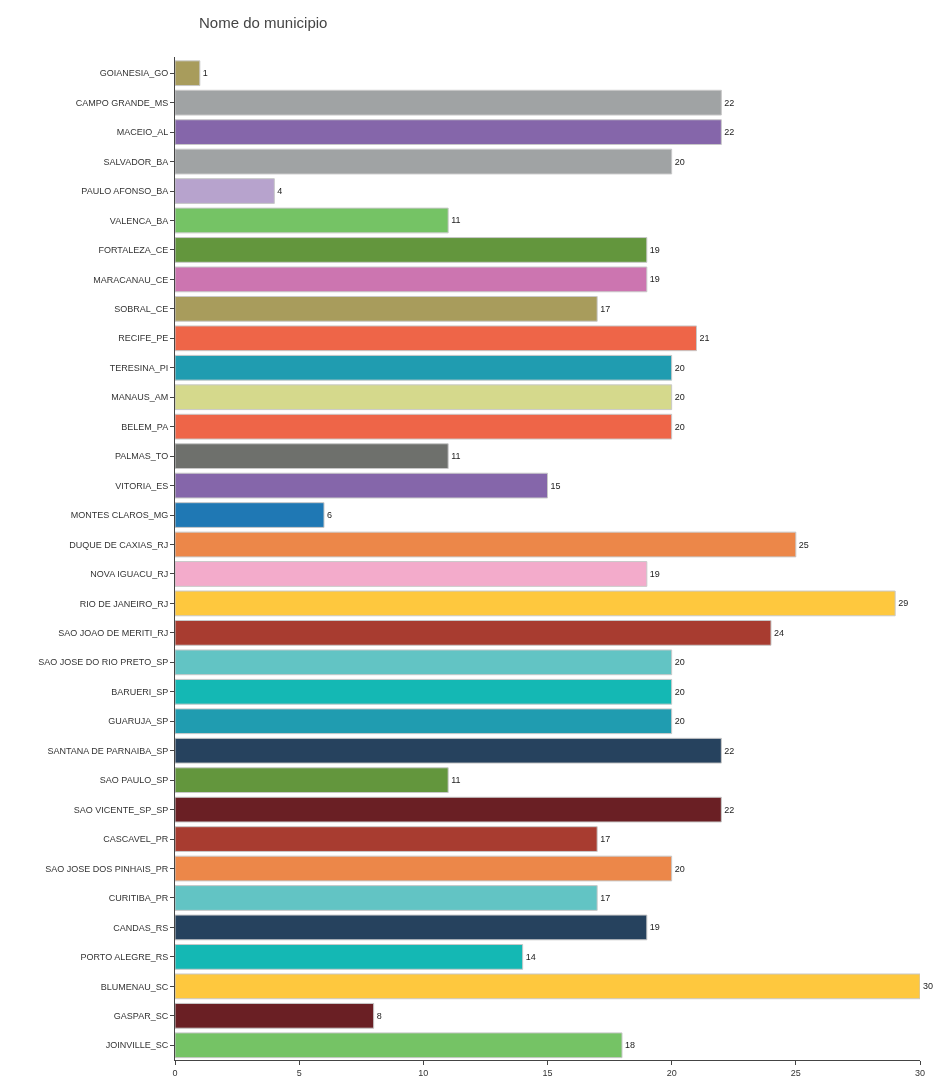  What do you see at coordinates (795, 1072) in the screenshot?
I see `x-tick-label: 25` at bounding box center [795, 1072].